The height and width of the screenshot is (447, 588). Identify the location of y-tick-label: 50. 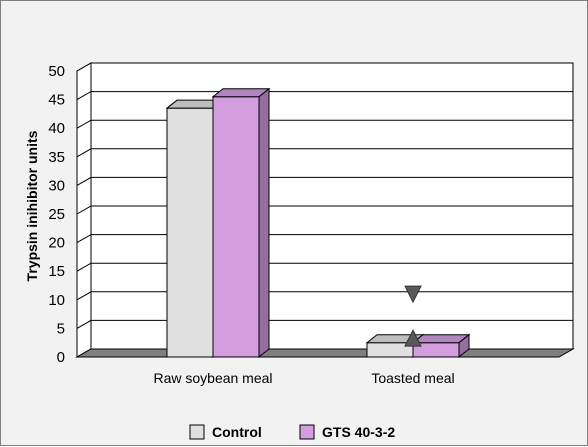
(56, 71).